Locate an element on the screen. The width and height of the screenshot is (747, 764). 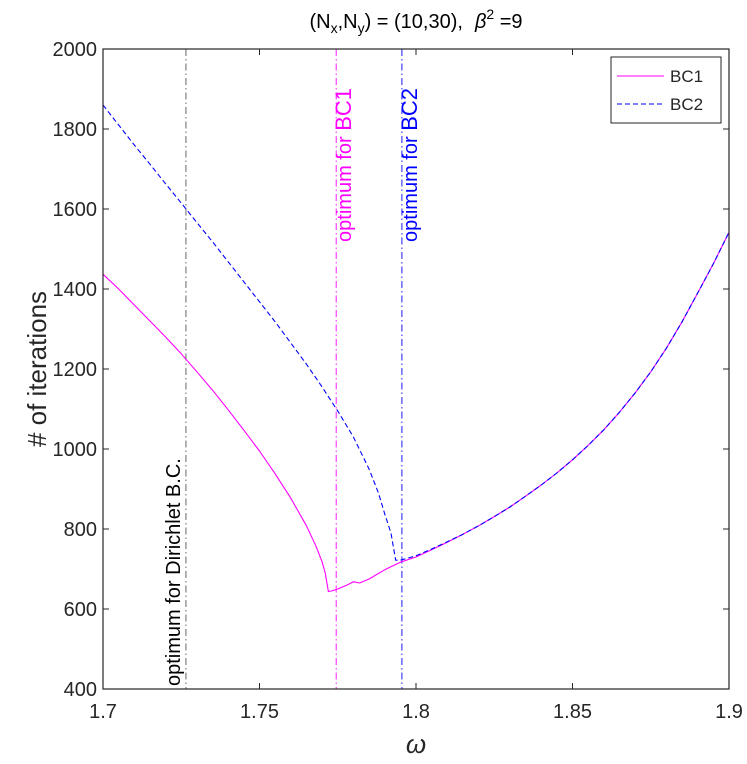
x-tick-label: 1.8 is located at coordinates (416, 712).